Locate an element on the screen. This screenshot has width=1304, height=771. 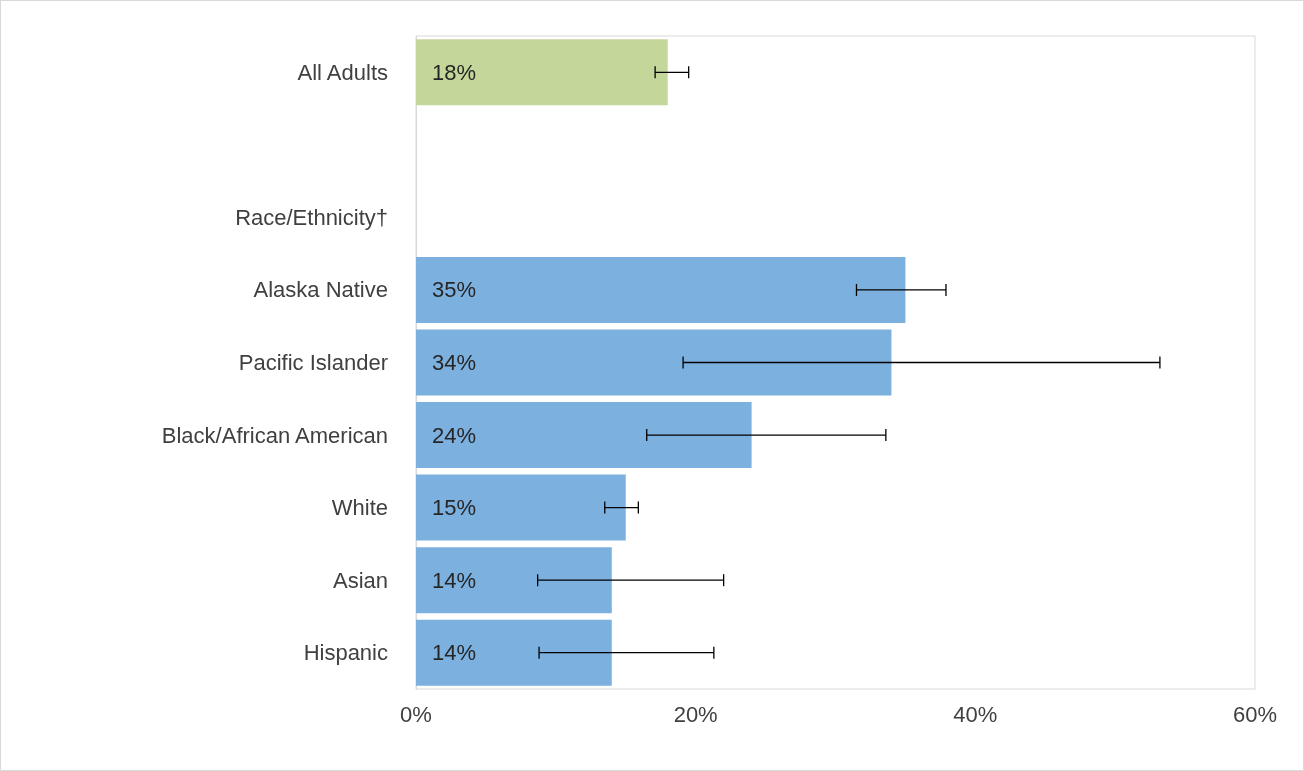
data-label: 35% is located at coordinates (454, 290).